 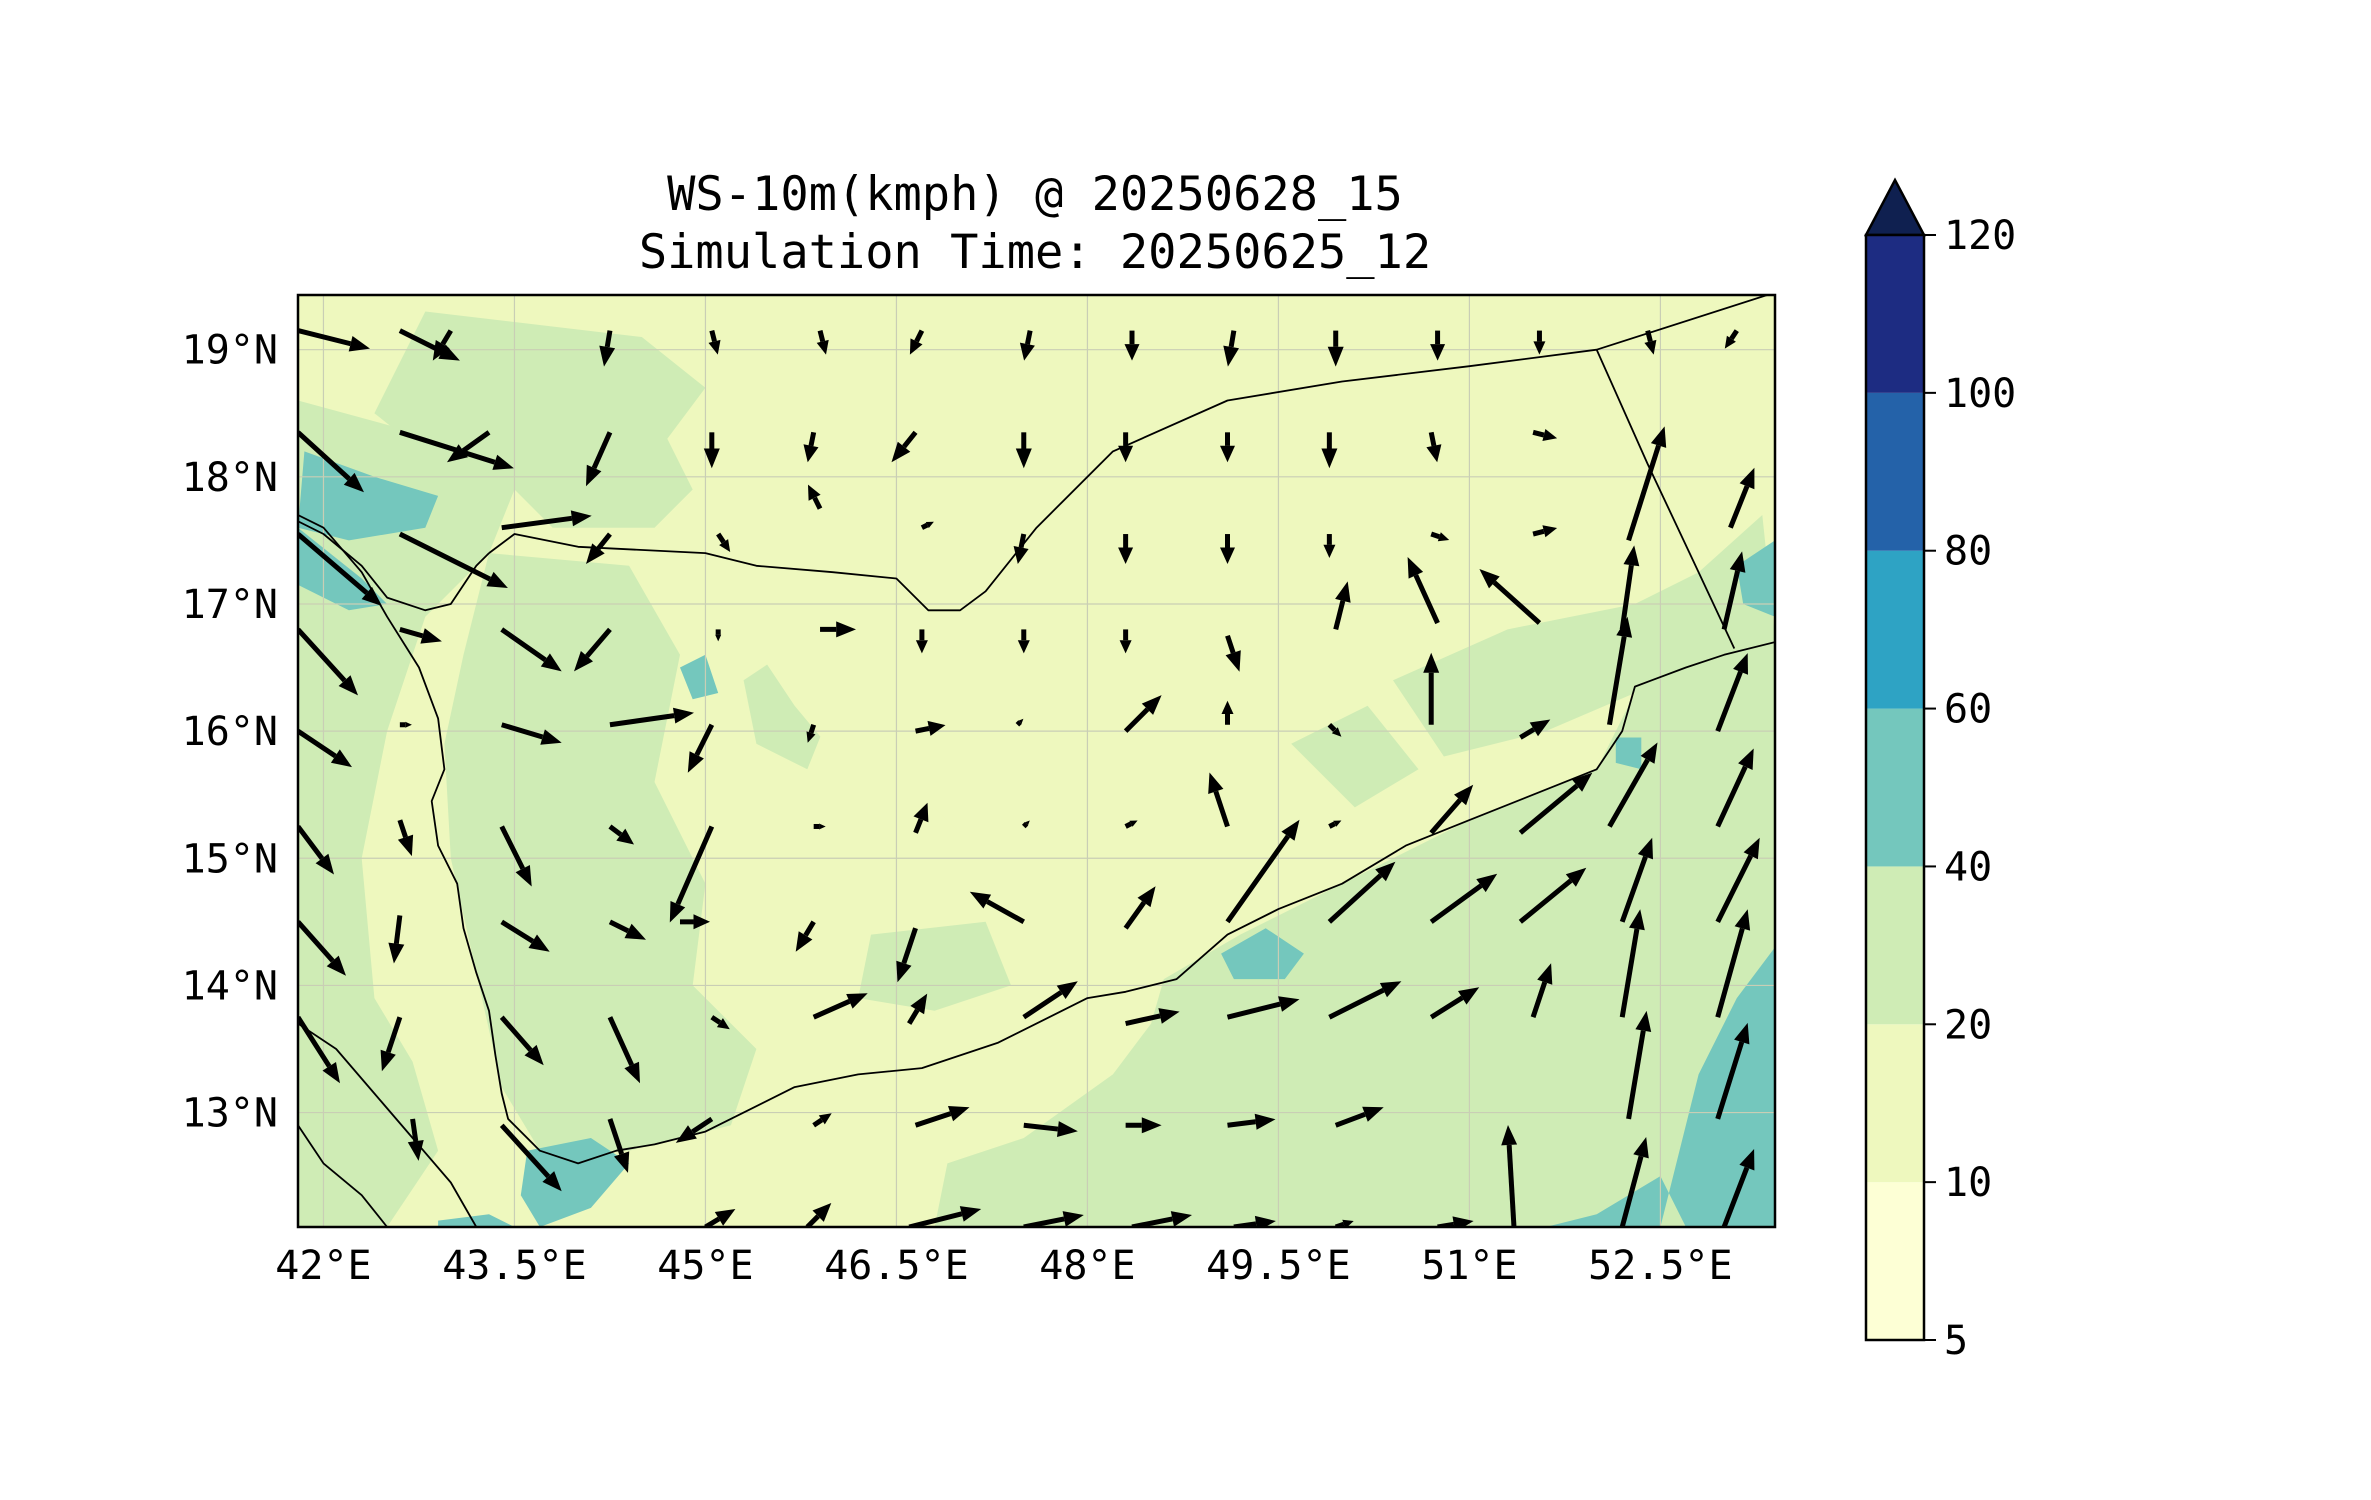 I want to click on lon-tick-label: 52.5°E, so click(x=1660, y=1266).